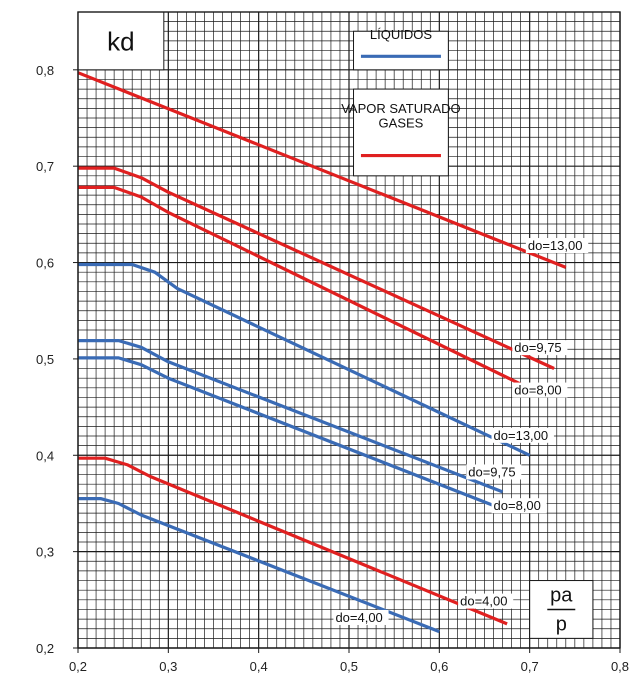 The width and height of the screenshot is (635, 683). I want to click on legend-liquidos-box, so click(401, 50).